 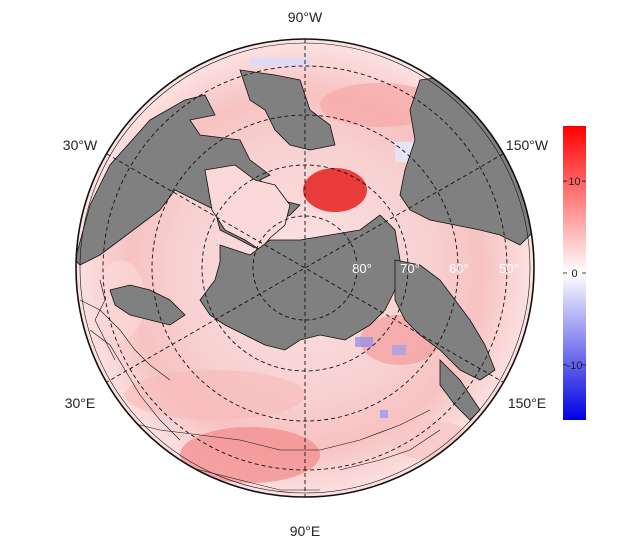 I want to click on land-scandinavia, so click(x=147, y=305).